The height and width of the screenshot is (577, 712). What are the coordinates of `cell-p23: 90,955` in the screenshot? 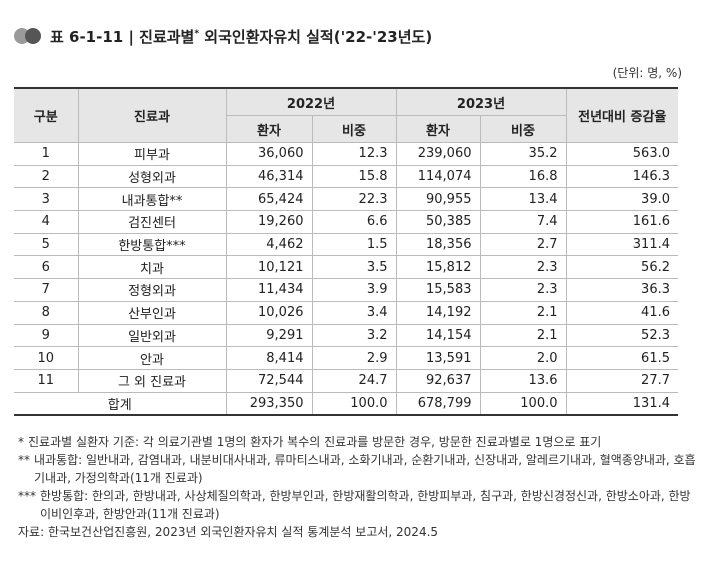 It's located at (438, 199).